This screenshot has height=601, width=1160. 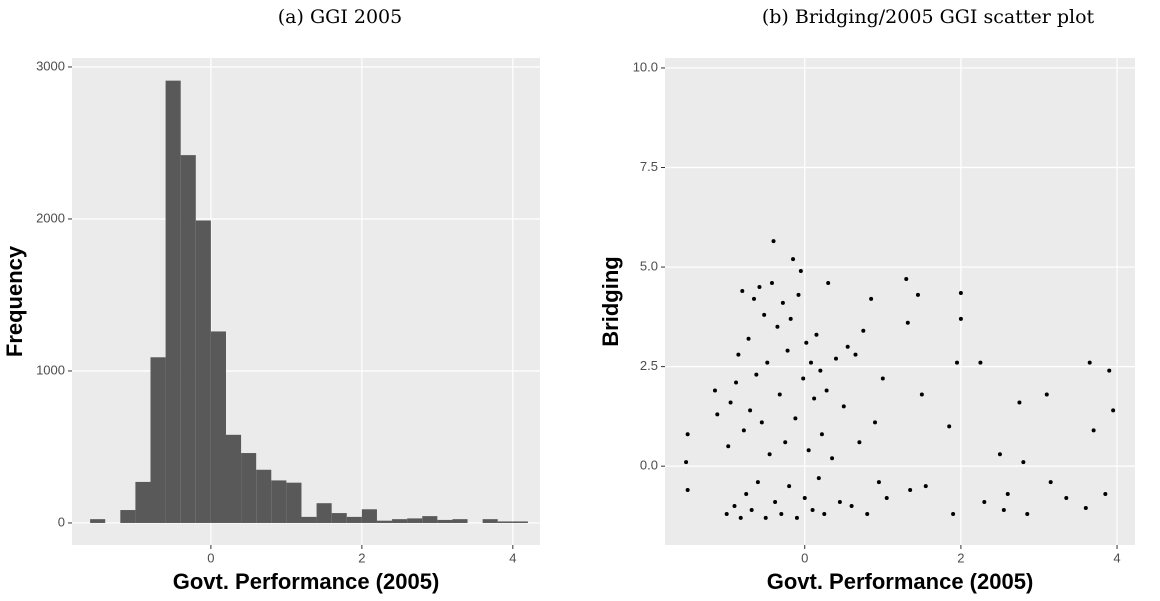 I want to click on y-tick-label: 3000, so click(x=50, y=65).